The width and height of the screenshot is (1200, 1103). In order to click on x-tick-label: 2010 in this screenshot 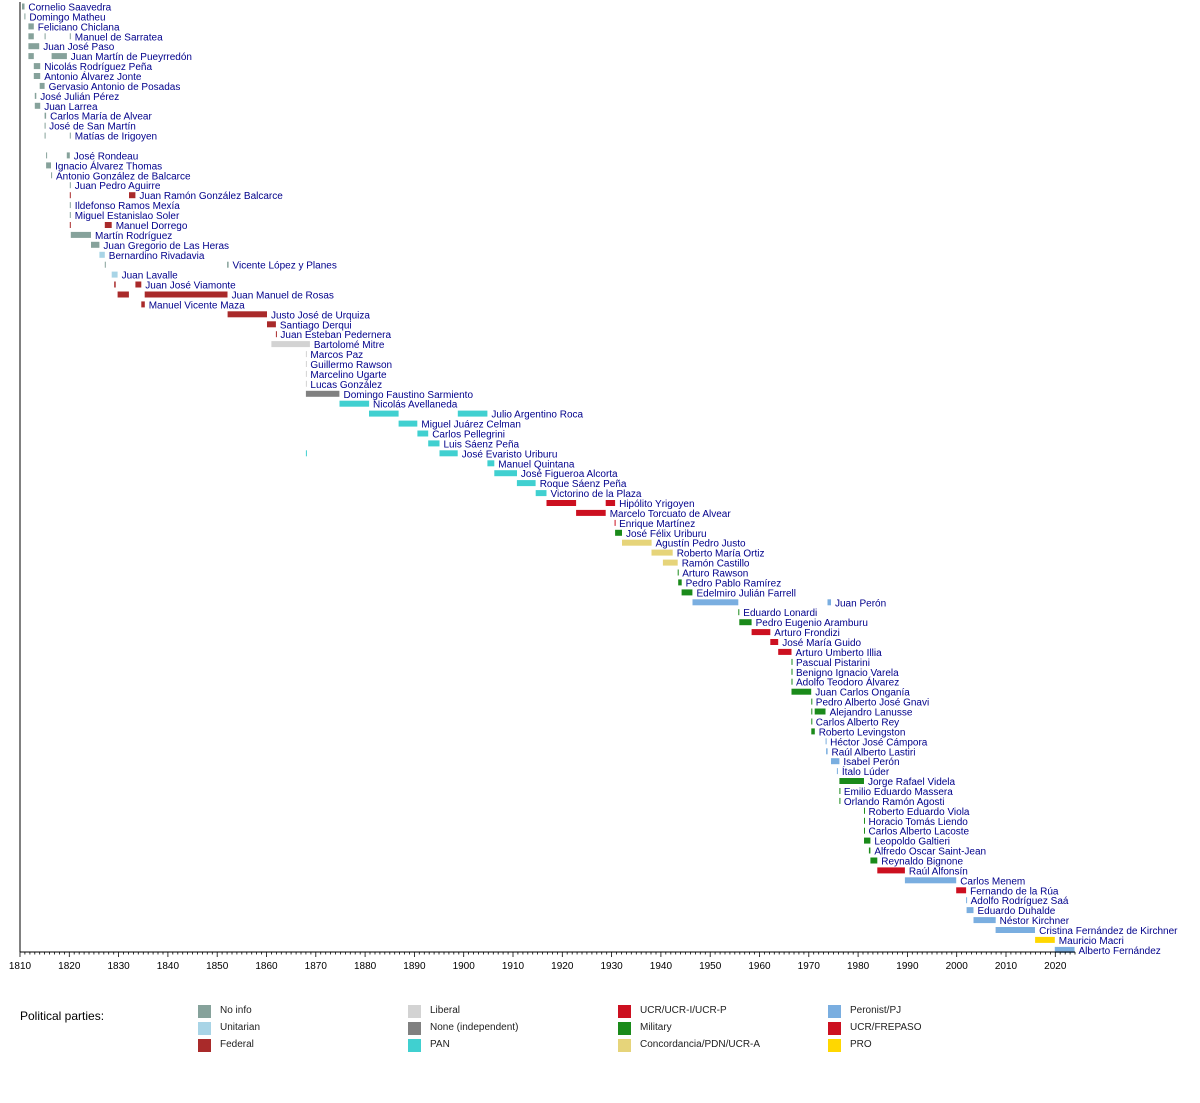, I will do `click(1006, 966)`.